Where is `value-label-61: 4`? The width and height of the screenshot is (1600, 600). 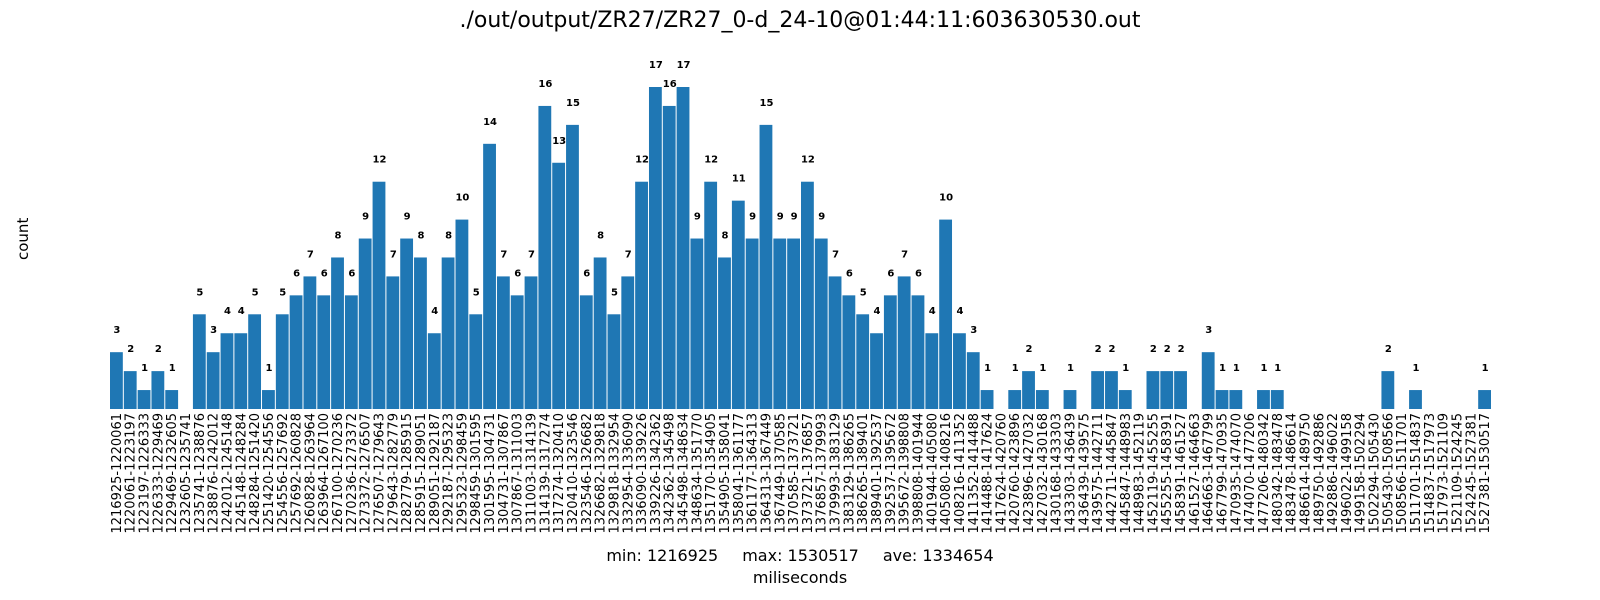 value-label-61: 4 is located at coordinates (959, 311).